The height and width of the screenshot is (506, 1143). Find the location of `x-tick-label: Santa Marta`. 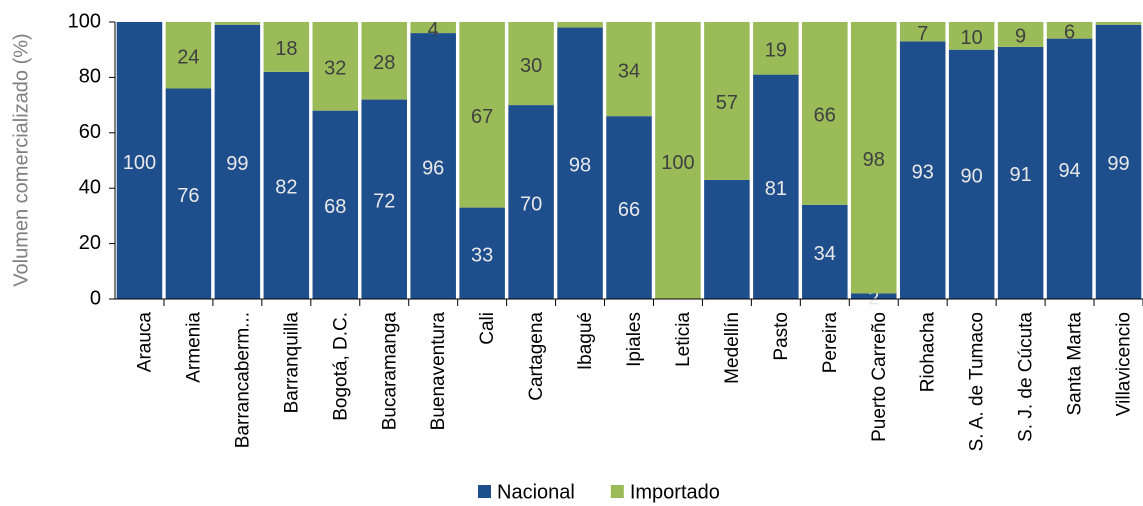

x-tick-label: Santa Marta is located at coordinates (1075, 364).